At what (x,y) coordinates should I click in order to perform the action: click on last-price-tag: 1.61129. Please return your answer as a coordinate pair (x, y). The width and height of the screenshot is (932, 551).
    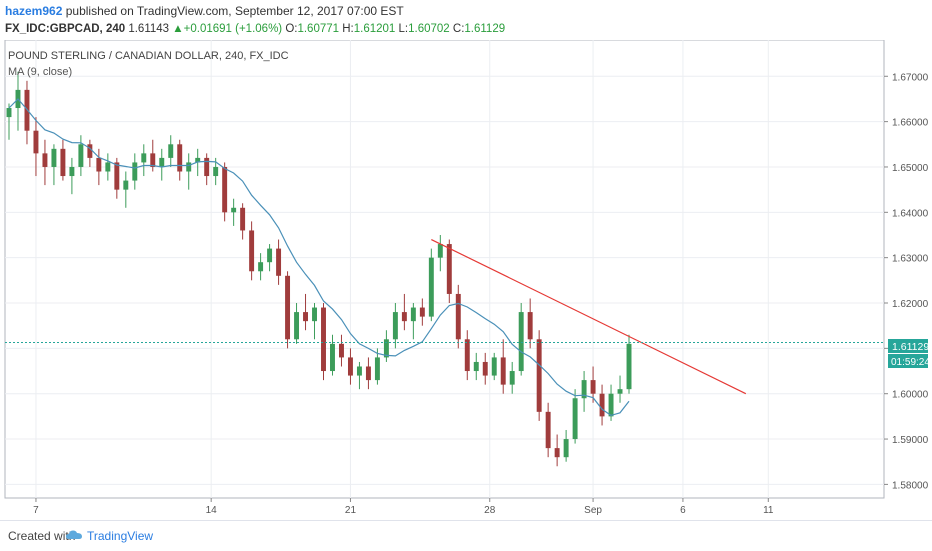
    Looking at the image, I should click on (910, 347).